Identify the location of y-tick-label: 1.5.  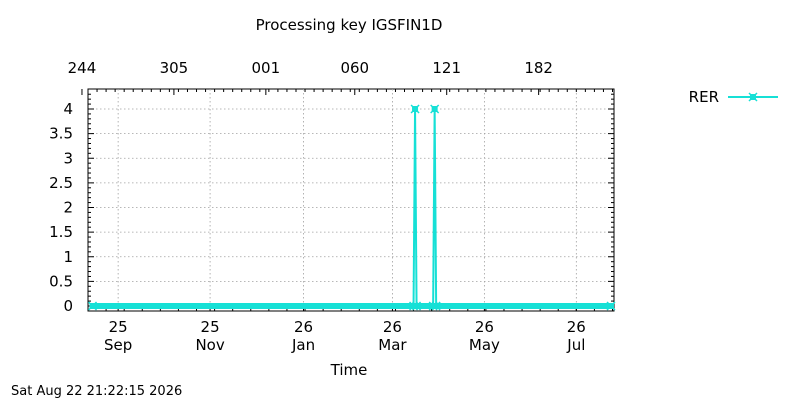
(61, 232).